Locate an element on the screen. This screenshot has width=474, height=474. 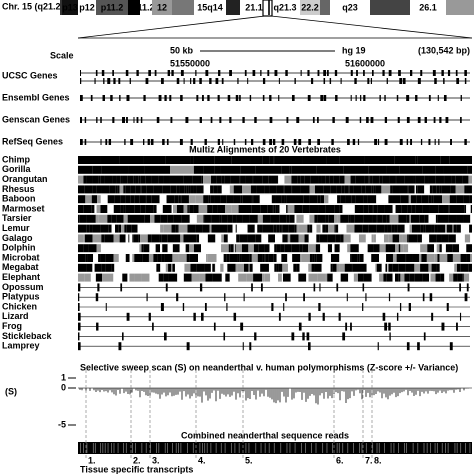
alignment-row is located at coordinates (275, 267).